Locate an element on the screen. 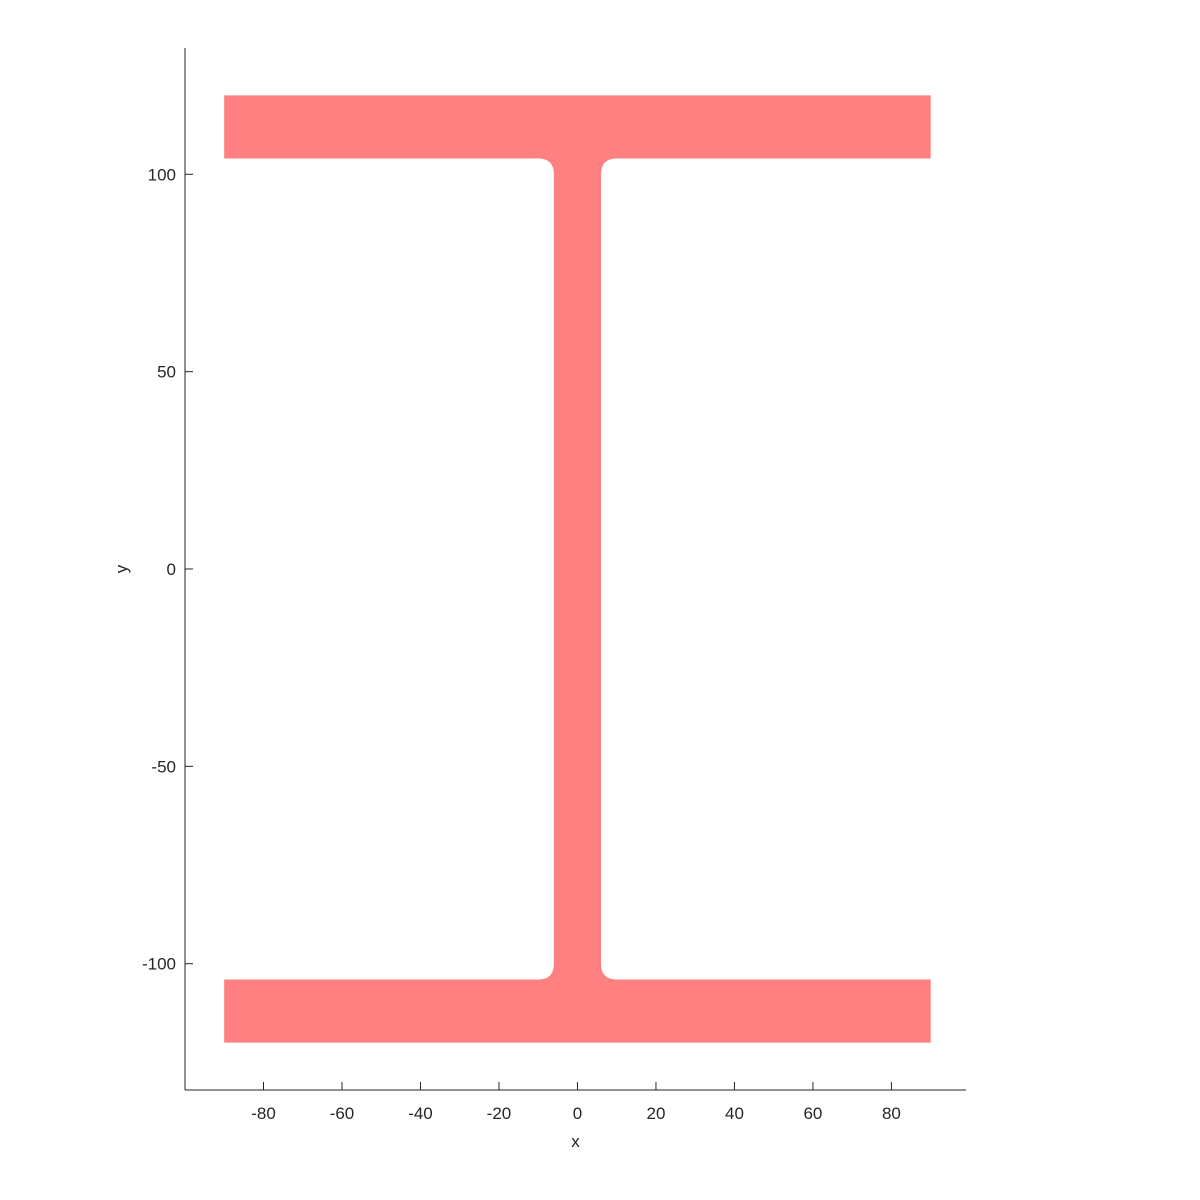 The height and width of the screenshot is (1200, 1200). y-tick-label: 50 is located at coordinates (166, 372).